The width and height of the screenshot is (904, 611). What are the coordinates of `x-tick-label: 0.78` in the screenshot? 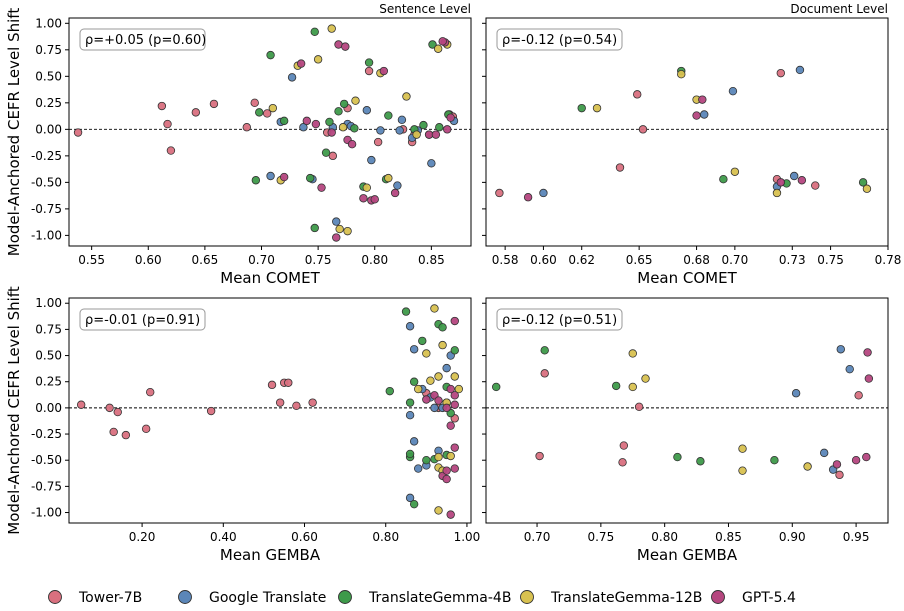 It's located at (888, 260).